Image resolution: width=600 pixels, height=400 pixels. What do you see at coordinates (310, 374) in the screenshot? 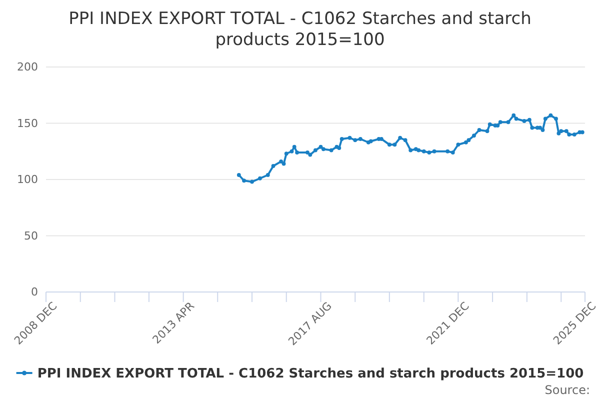
I see `legend-label: PPI INDEX EXPORT TOTAL - C1062 Starches and starch products 2015=100` at bounding box center [310, 374].